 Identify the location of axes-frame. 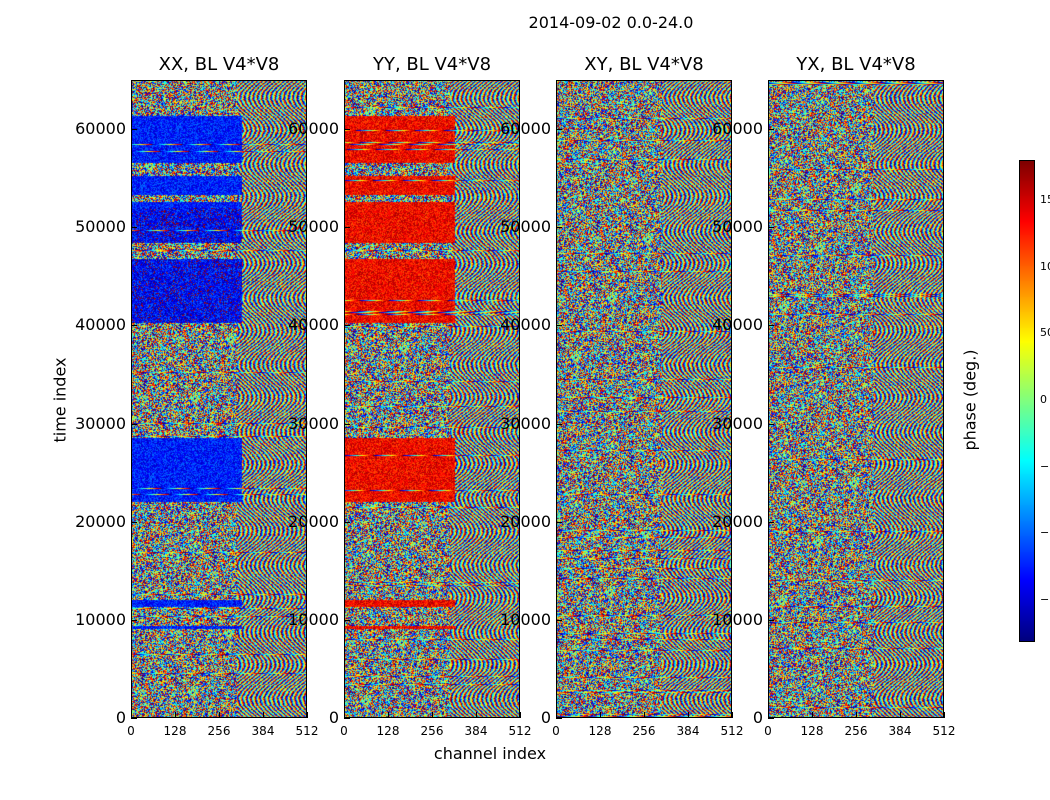
(856, 399).